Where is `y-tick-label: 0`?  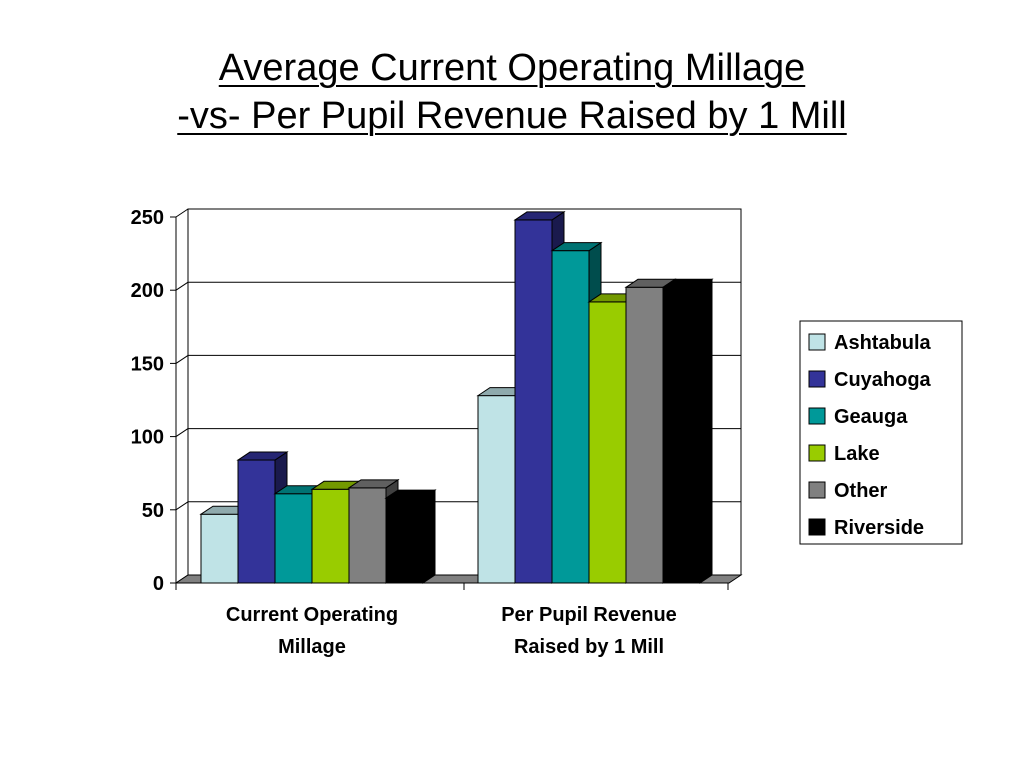 y-tick-label: 0 is located at coordinates (158, 584).